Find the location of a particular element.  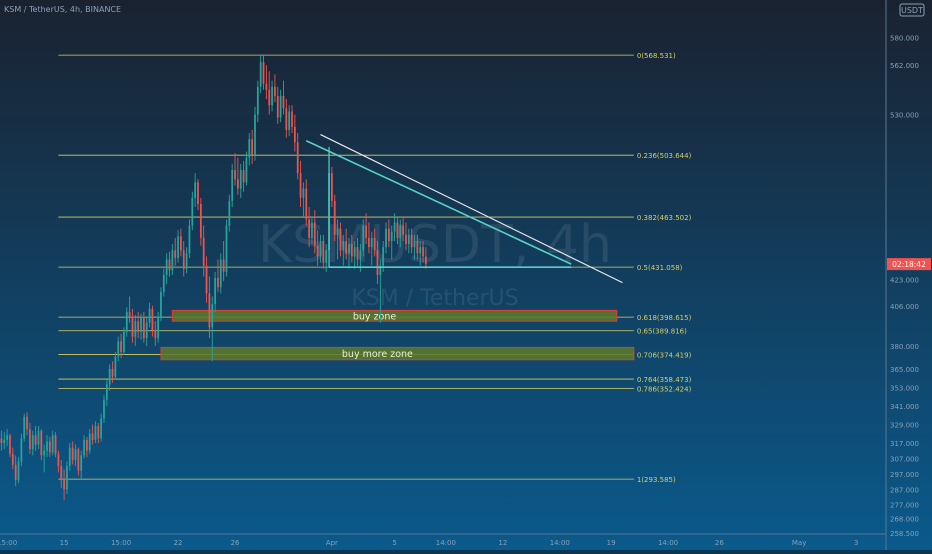

currency-badge: USDT is located at coordinates (912, 10).